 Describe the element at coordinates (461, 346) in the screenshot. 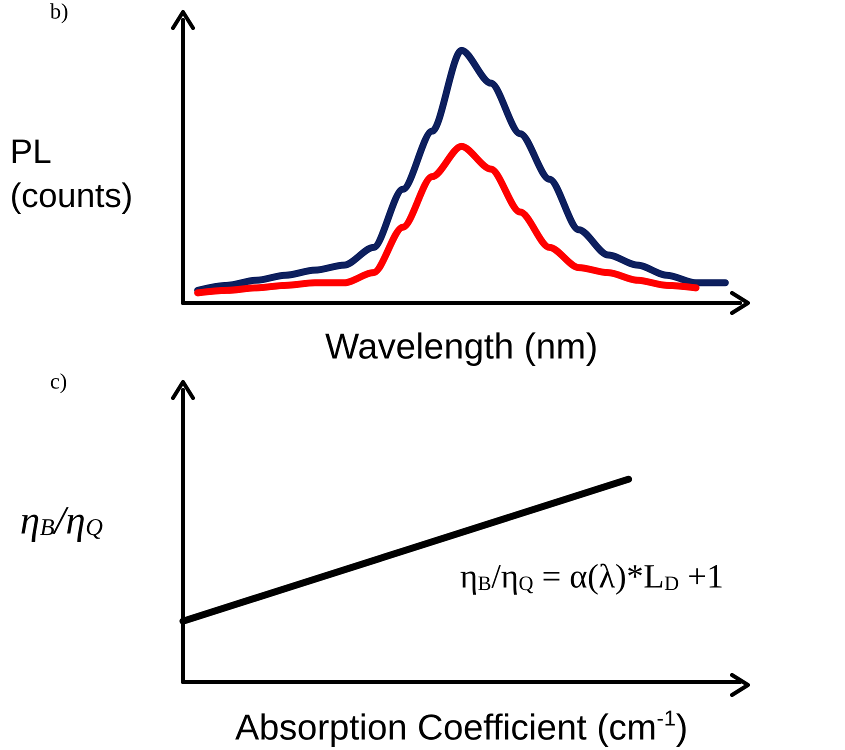

I see `x-axis-title: Wavelength (nm)` at that location.